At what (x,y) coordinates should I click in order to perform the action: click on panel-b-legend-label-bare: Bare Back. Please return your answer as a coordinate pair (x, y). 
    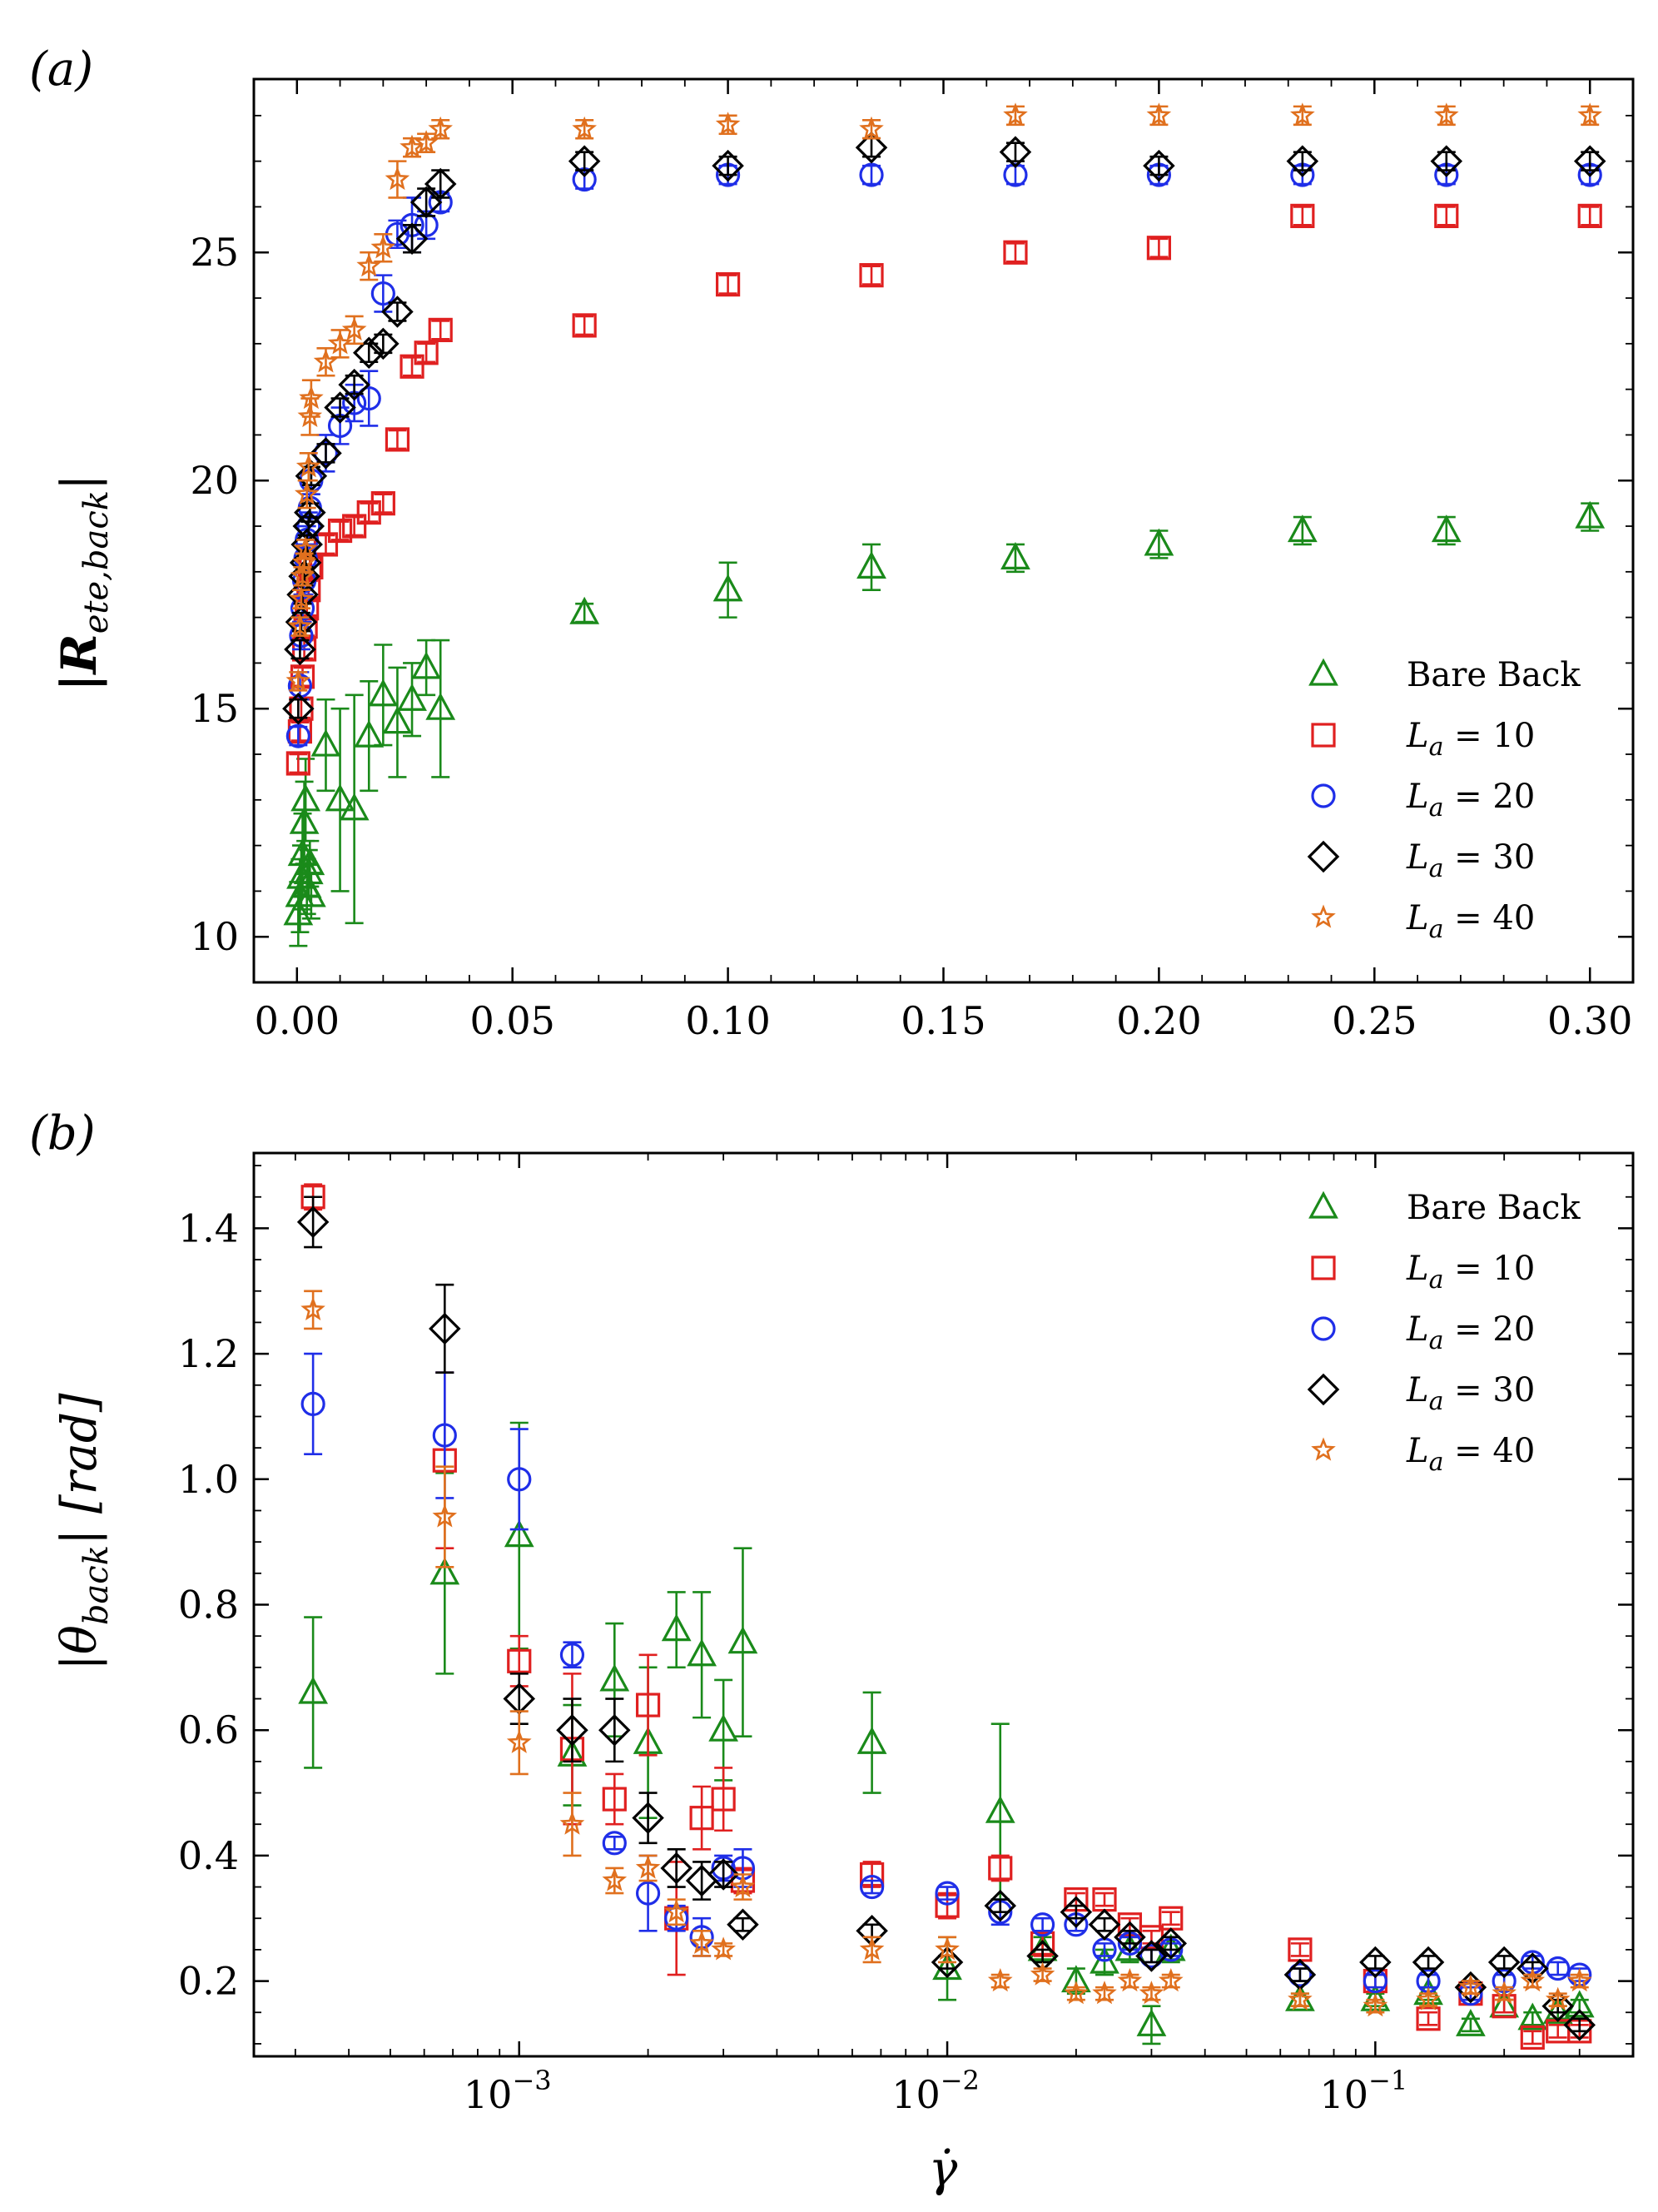
    Looking at the image, I should click on (1494, 1208).